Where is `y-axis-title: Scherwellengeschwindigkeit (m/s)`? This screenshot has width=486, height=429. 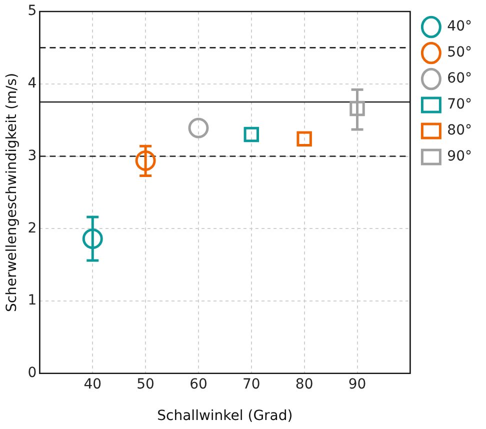
y-axis-title: Scherwellengeschwindigkeit (m/s) is located at coordinates (12, 192).